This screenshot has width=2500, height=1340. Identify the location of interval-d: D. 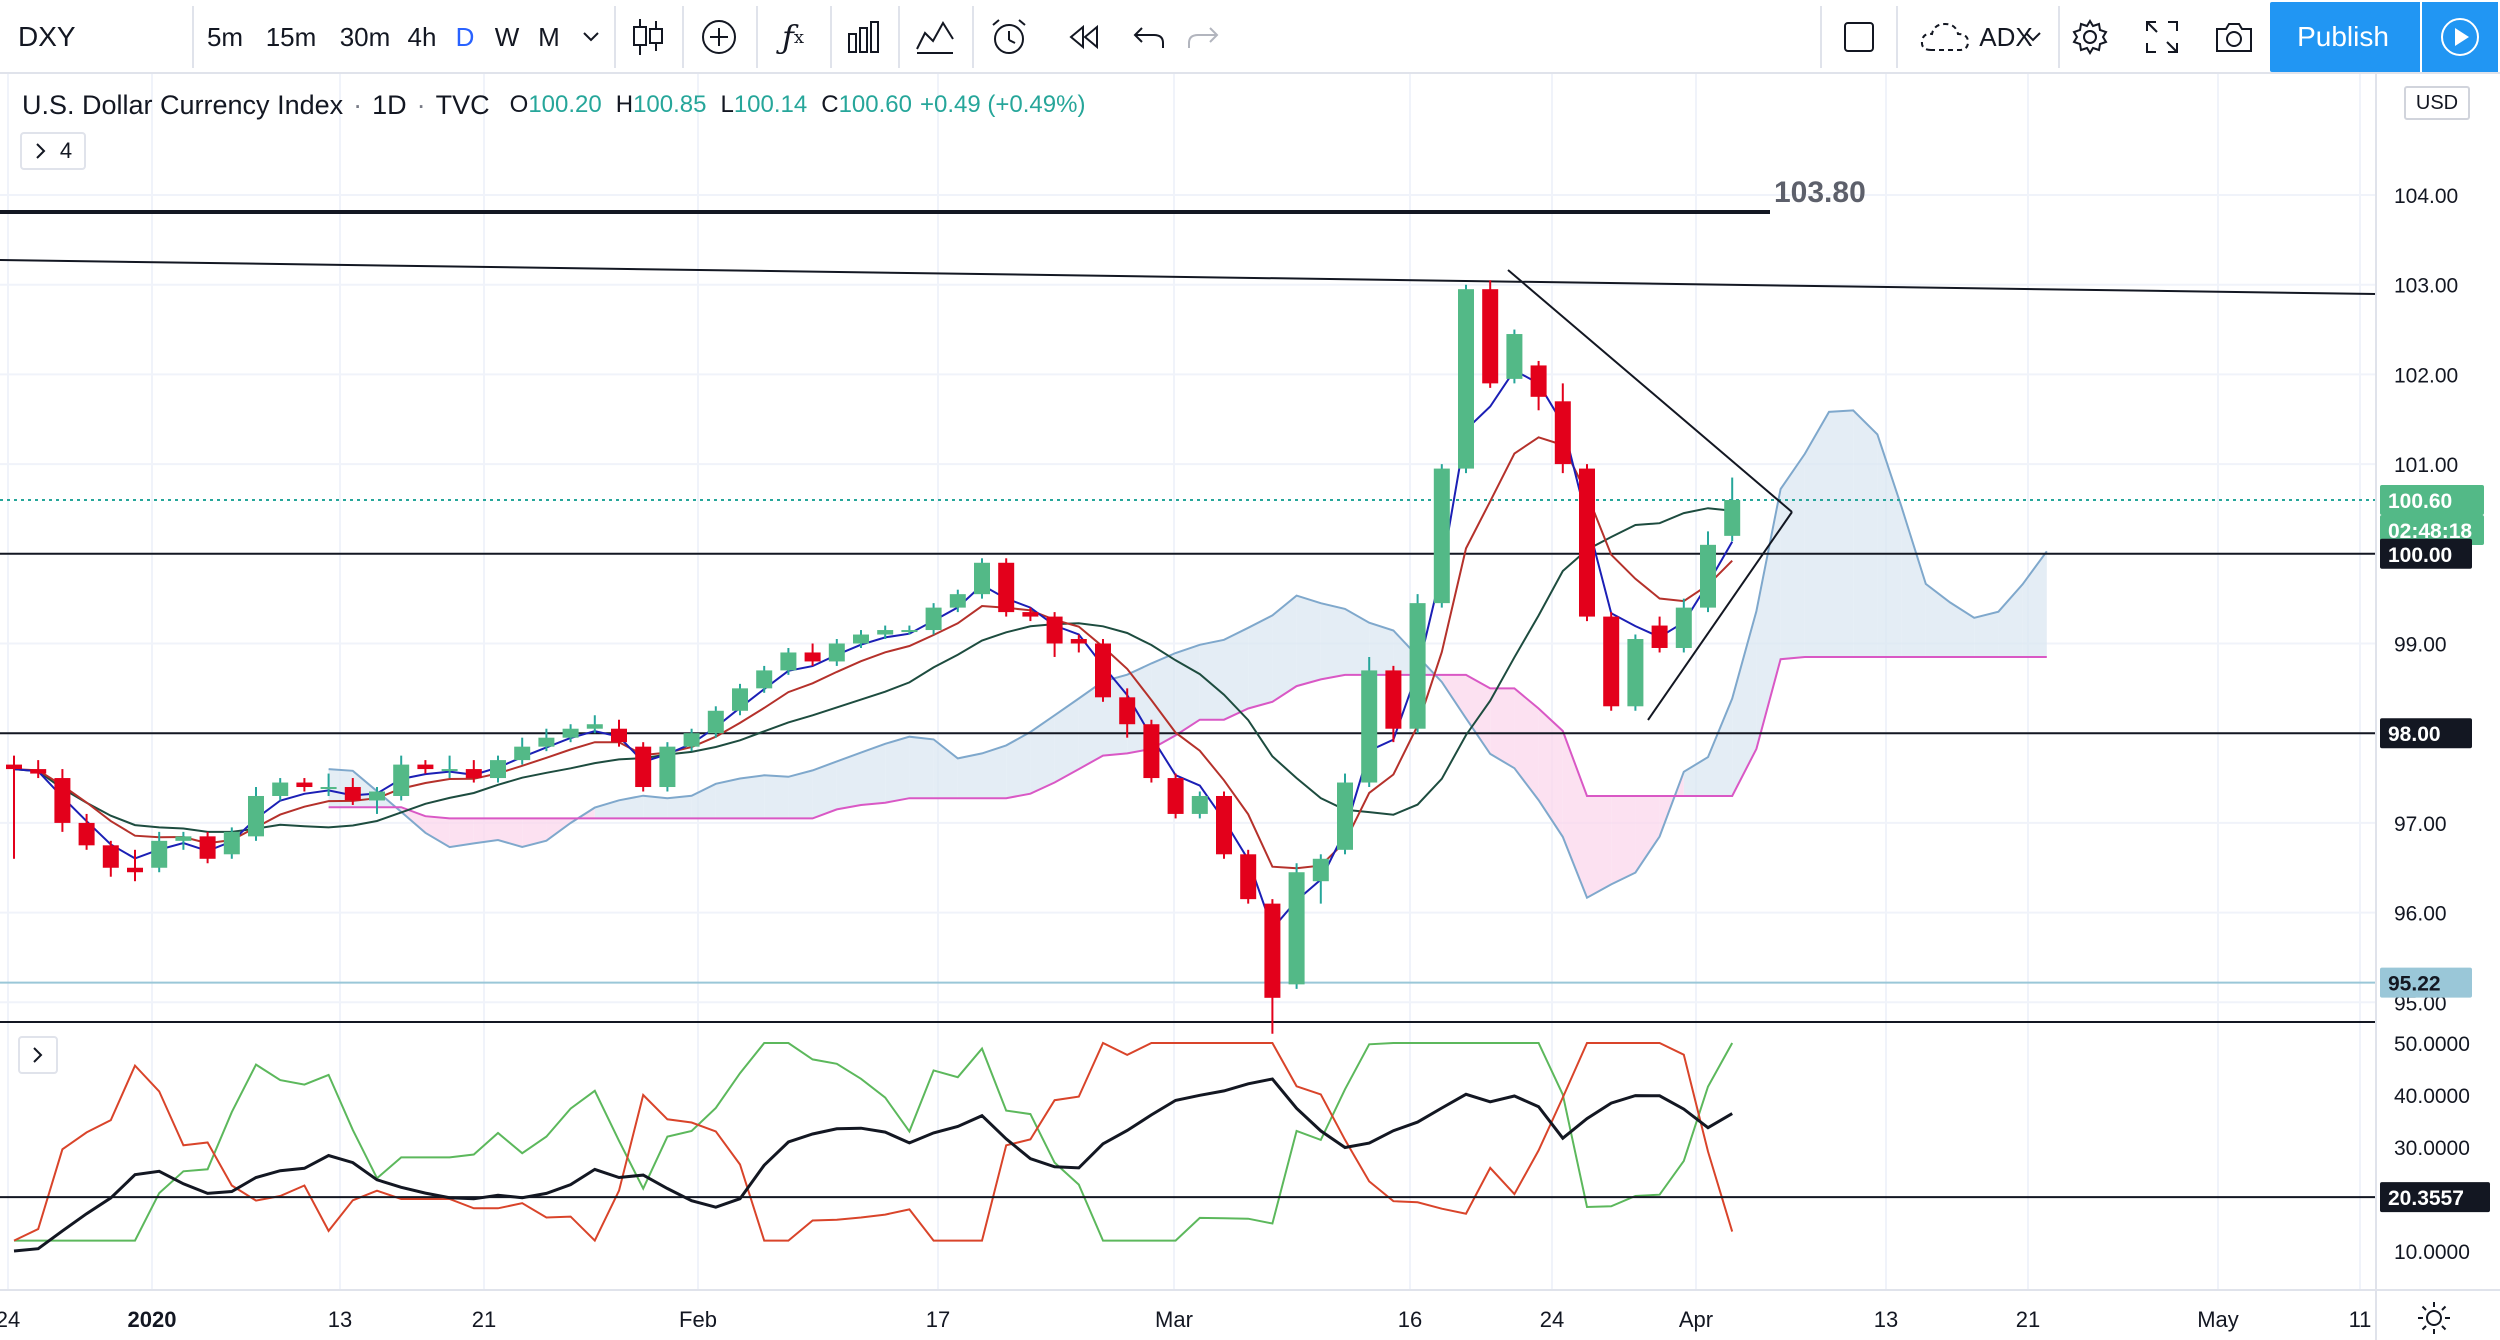
(465, 37).